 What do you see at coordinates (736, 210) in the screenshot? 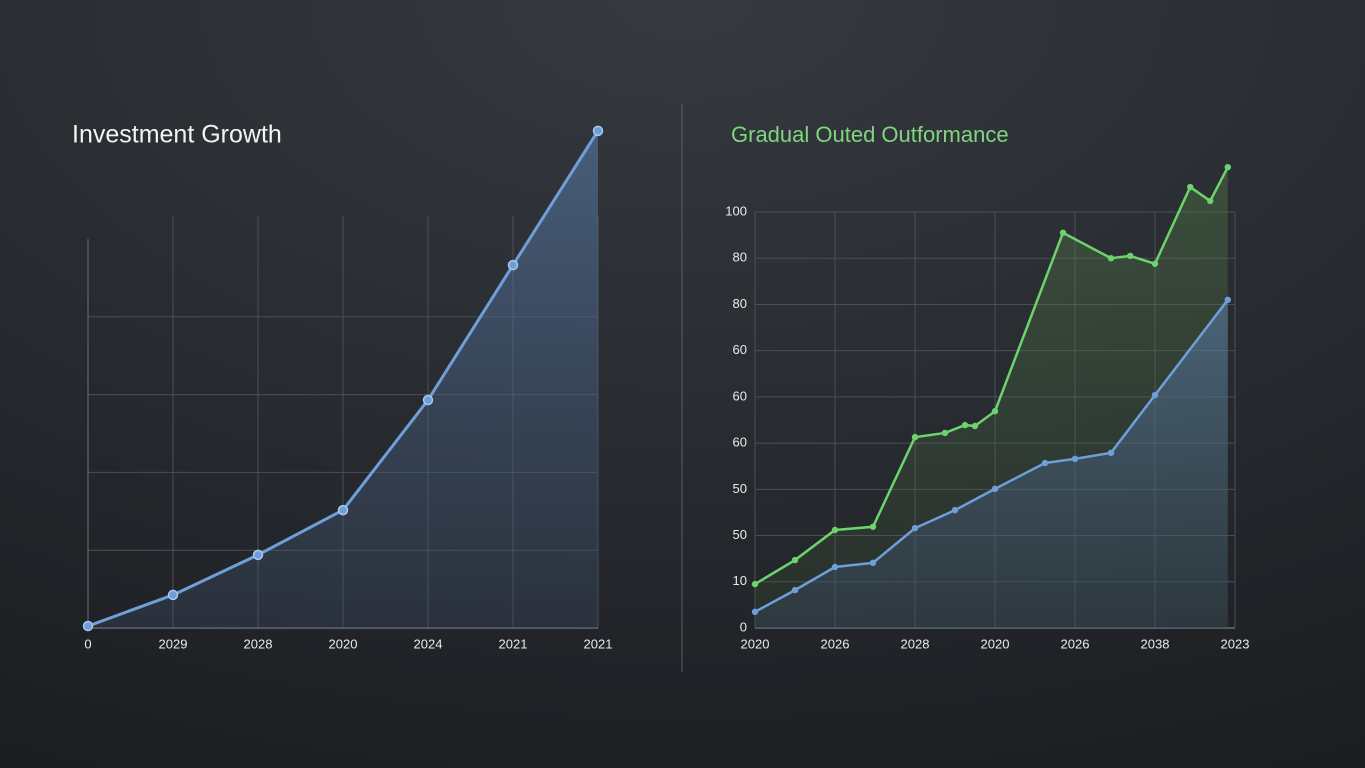
I see `y-tick-label: 100` at bounding box center [736, 210].